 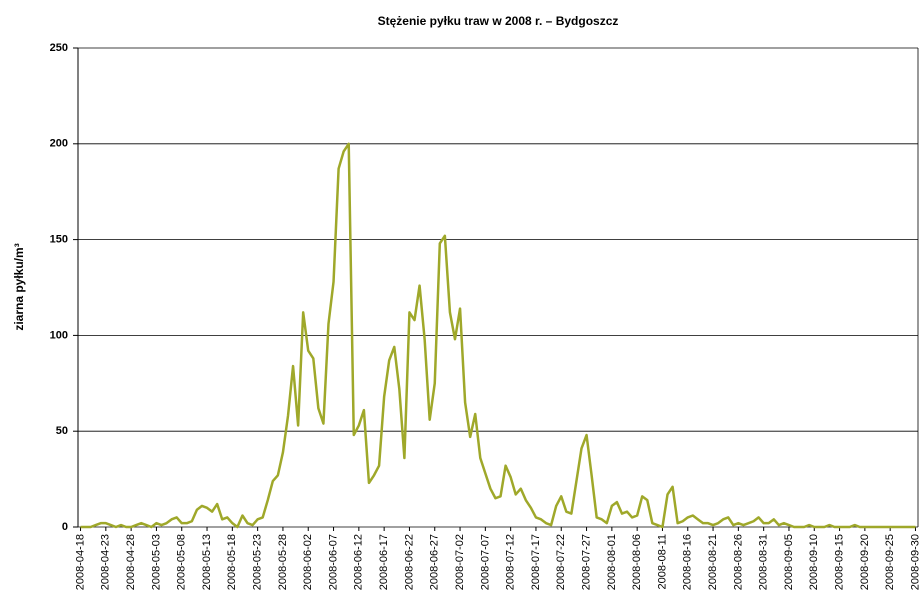 I want to click on x-tick-label: 2008-05-18, so click(x=232, y=562).